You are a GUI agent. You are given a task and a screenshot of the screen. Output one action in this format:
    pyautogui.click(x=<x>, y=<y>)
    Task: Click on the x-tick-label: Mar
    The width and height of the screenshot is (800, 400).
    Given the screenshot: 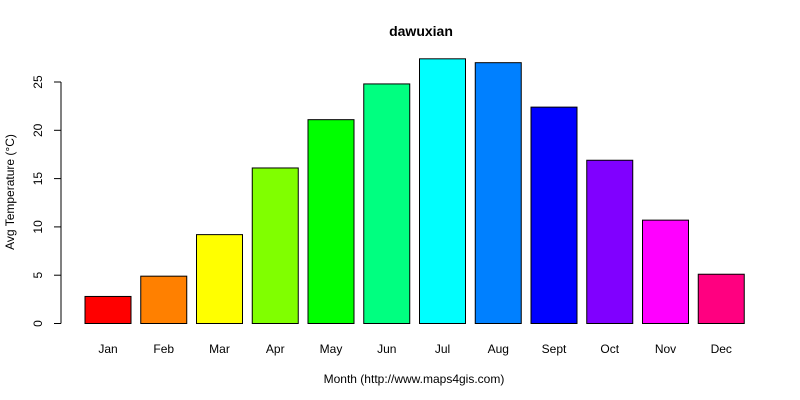 What is the action you would take?
    pyautogui.click(x=219, y=349)
    